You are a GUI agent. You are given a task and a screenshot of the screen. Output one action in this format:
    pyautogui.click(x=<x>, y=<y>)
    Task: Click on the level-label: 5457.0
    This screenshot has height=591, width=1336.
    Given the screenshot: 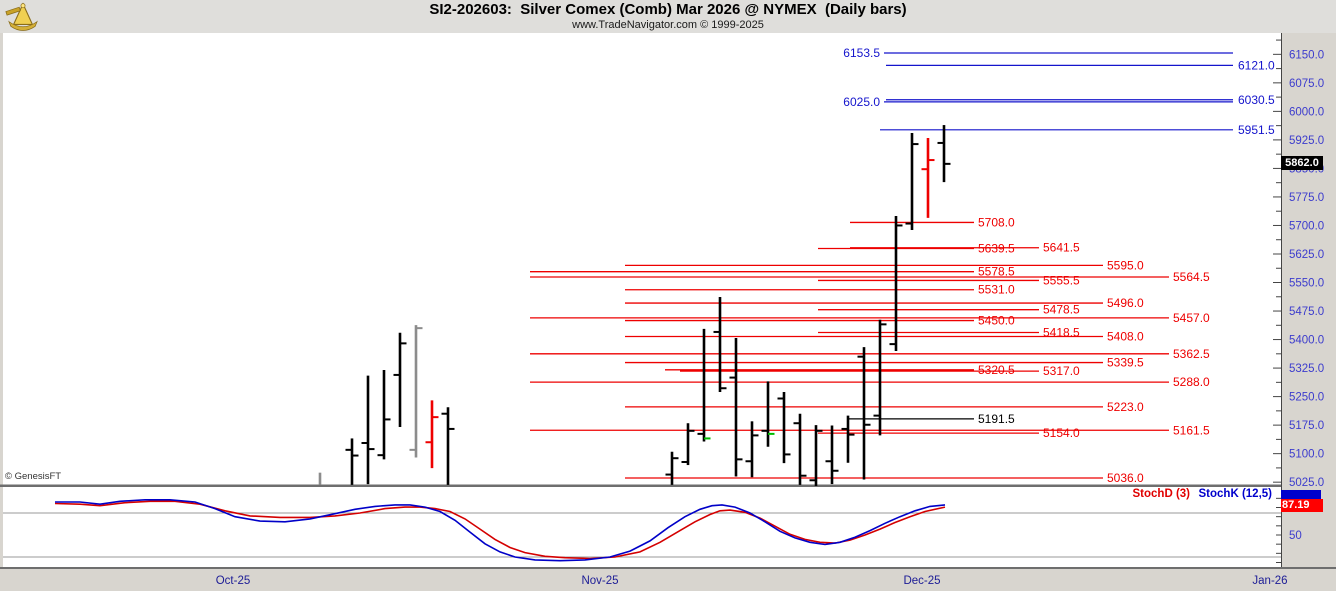 What is the action you would take?
    pyautogui.click(x=1191, y=318)
    